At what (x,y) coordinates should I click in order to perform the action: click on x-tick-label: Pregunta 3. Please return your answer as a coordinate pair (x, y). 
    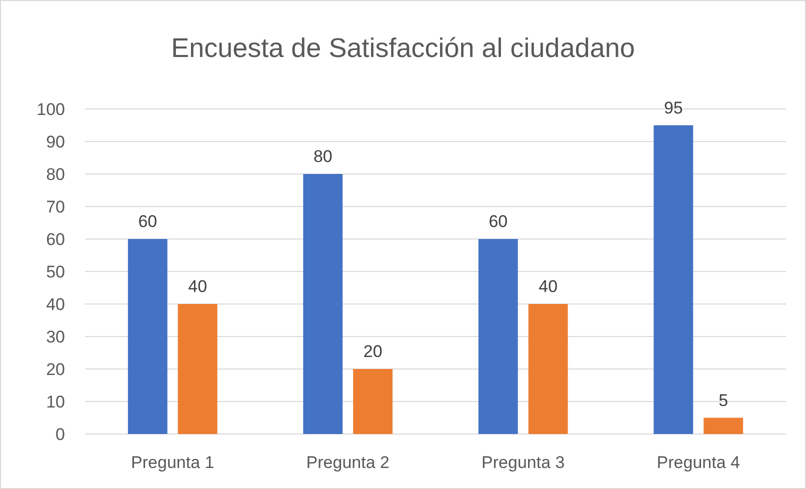
    Looking at the image, I should click on (523, 462).